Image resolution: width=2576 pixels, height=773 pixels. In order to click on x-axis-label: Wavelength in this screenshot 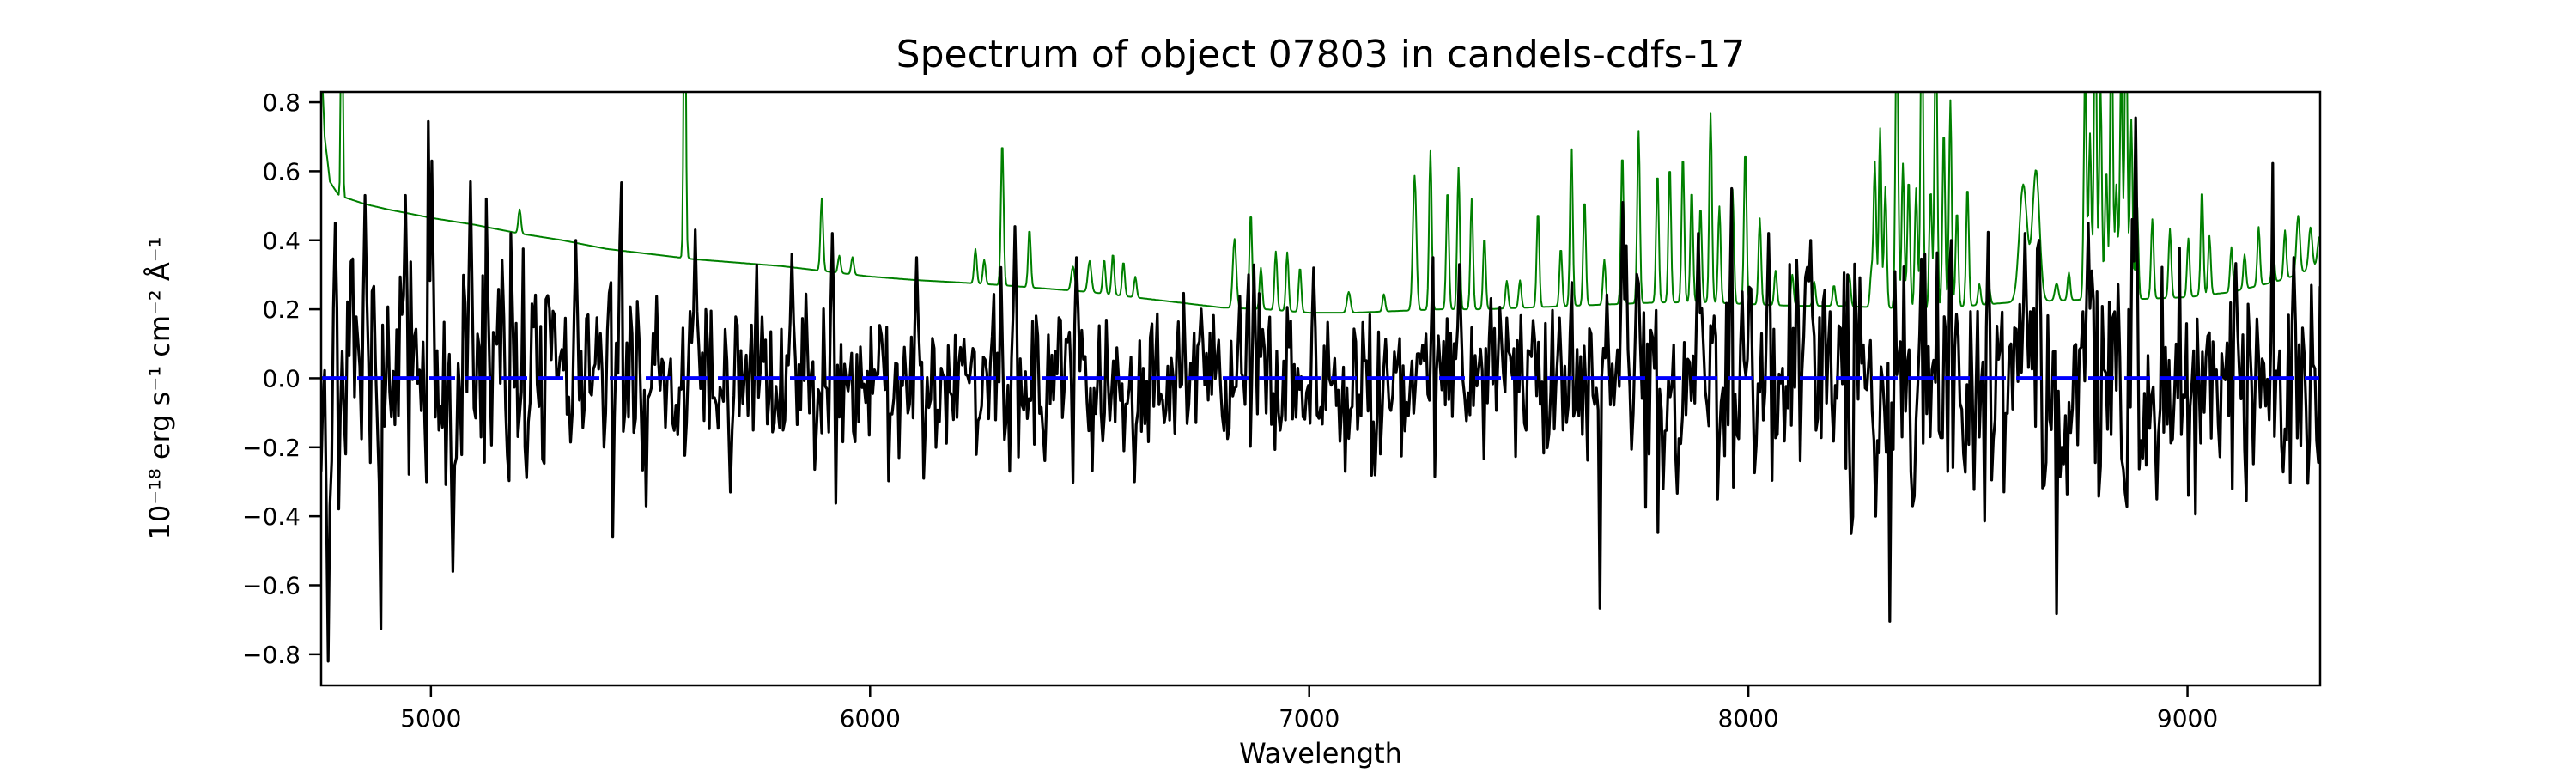, I will do `click(1320, 753)`.